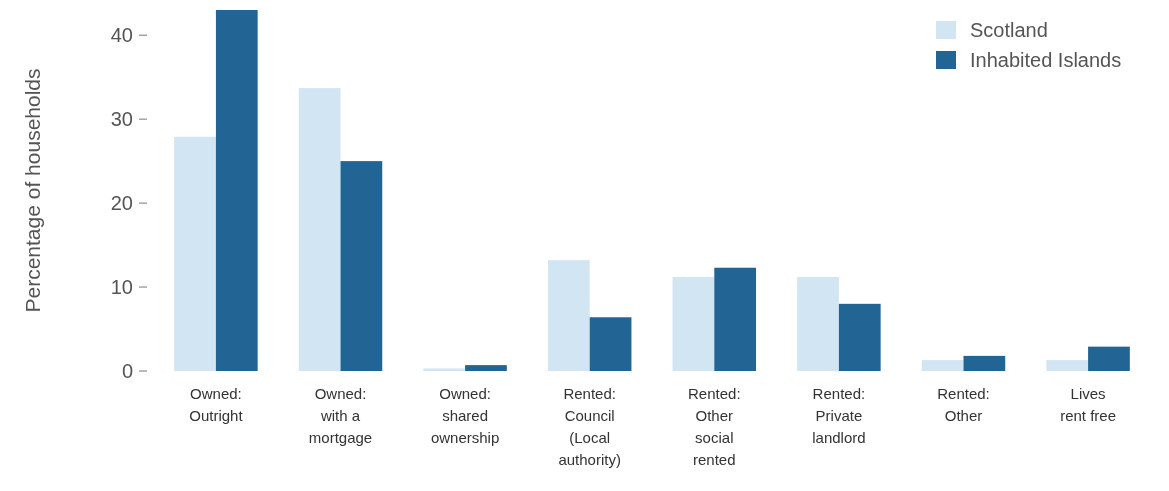 The height and width of the screenshot is (491, 1169). Describe the element at coordinates (32, 190) in the screenshot. I see `y-axis-title: Percentage of households` at that location.